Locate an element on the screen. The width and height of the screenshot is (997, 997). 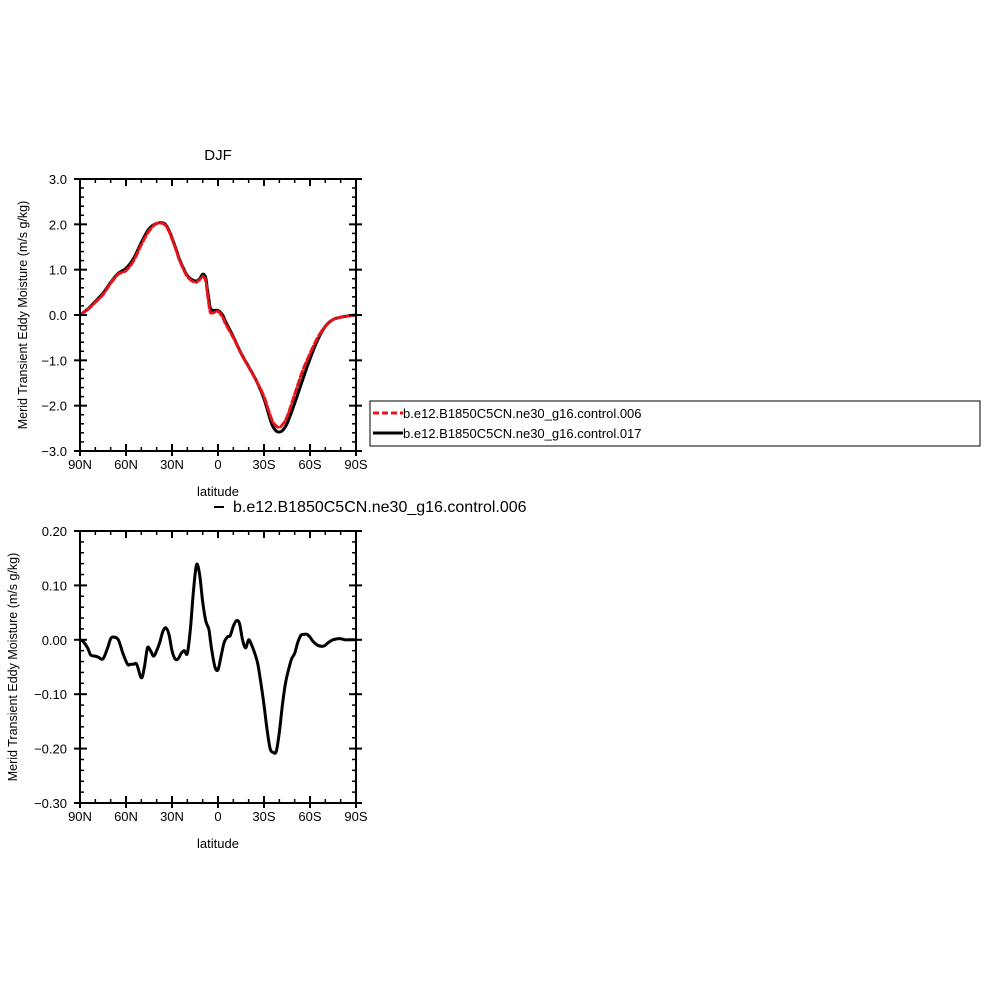
legend-label-series-2: b.e12.B1850C5CN.ne30_g16.control.017 is located at coordinates (522, 433).